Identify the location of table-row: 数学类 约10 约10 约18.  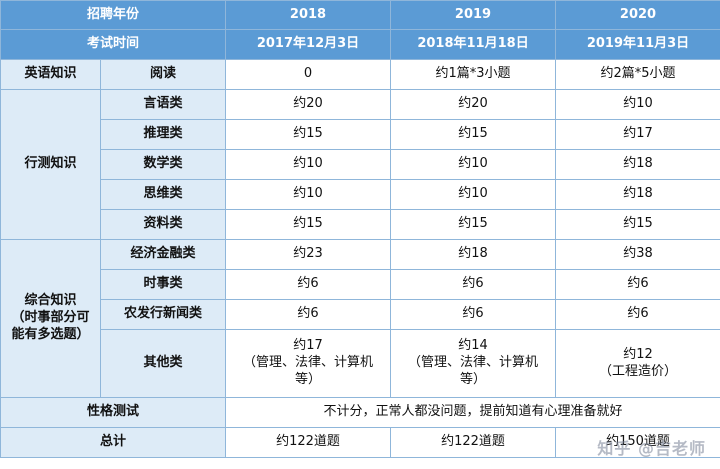
(360, 164).